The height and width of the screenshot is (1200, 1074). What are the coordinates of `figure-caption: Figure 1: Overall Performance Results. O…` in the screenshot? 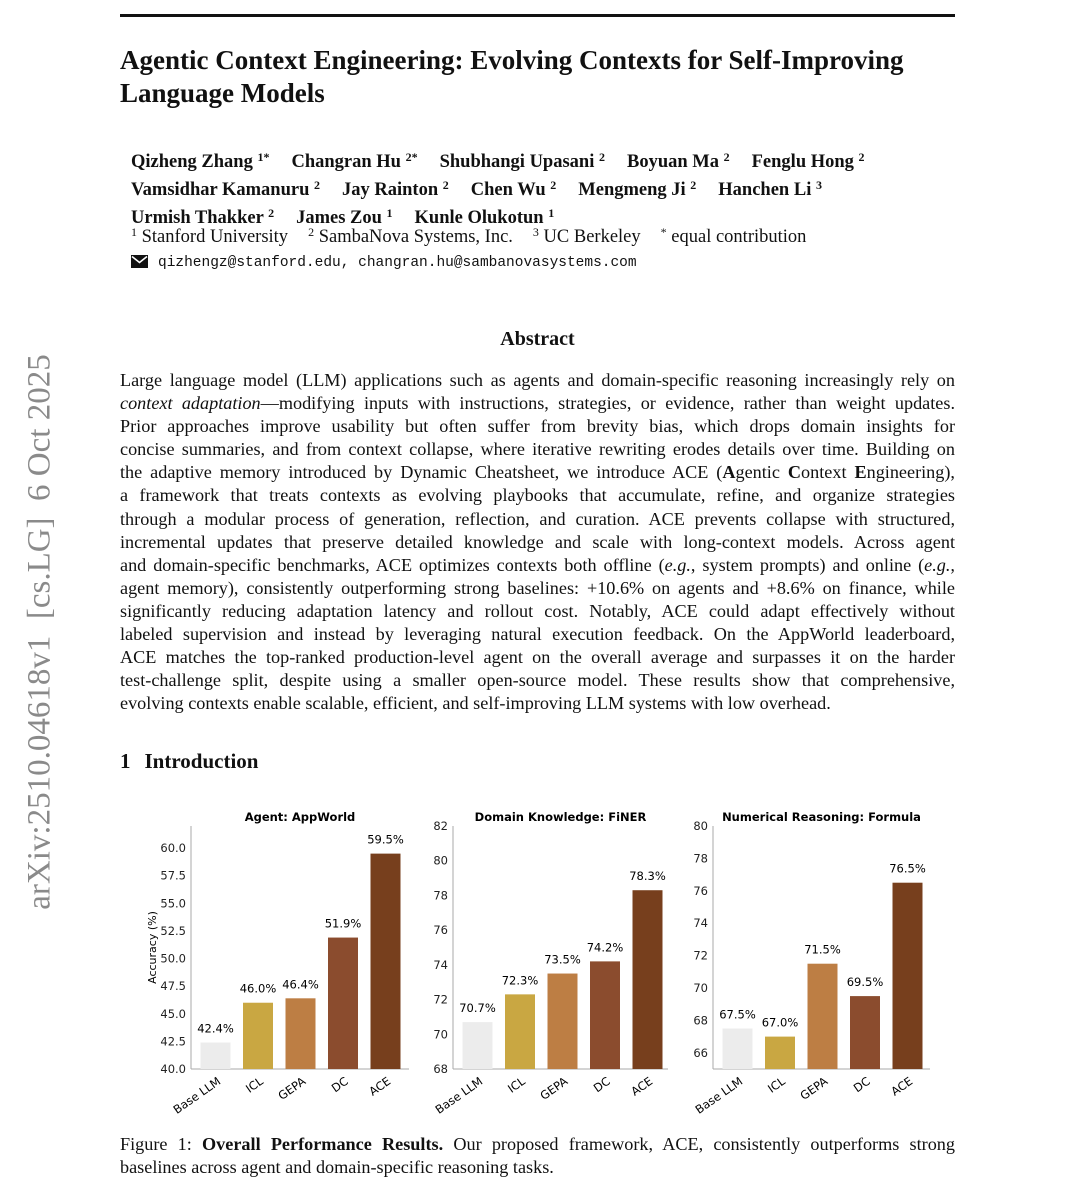 It's located at (537, 1156).